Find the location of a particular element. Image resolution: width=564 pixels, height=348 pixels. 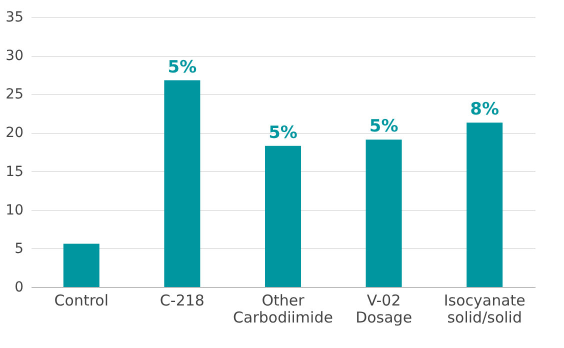

x-tick-label: Other Carbodiimide is located at coordinates (283, 309).